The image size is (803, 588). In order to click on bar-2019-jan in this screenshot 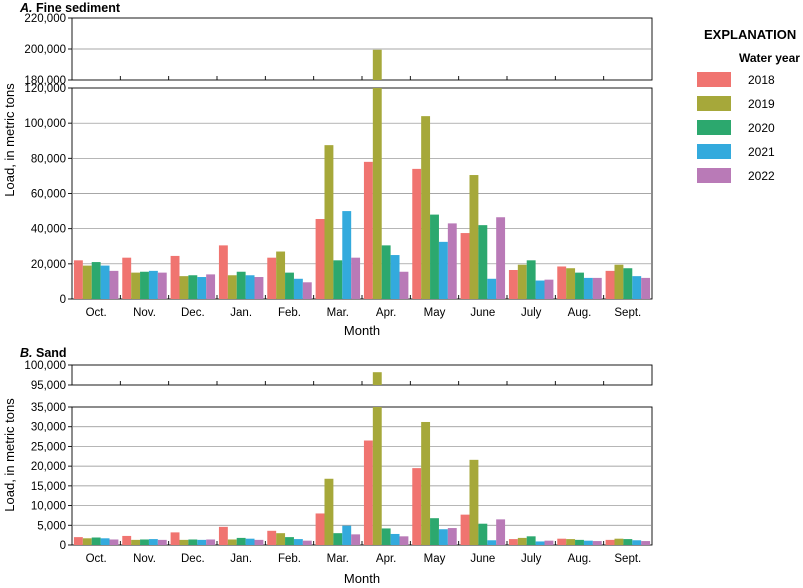, I will do `click(232, 287)`.